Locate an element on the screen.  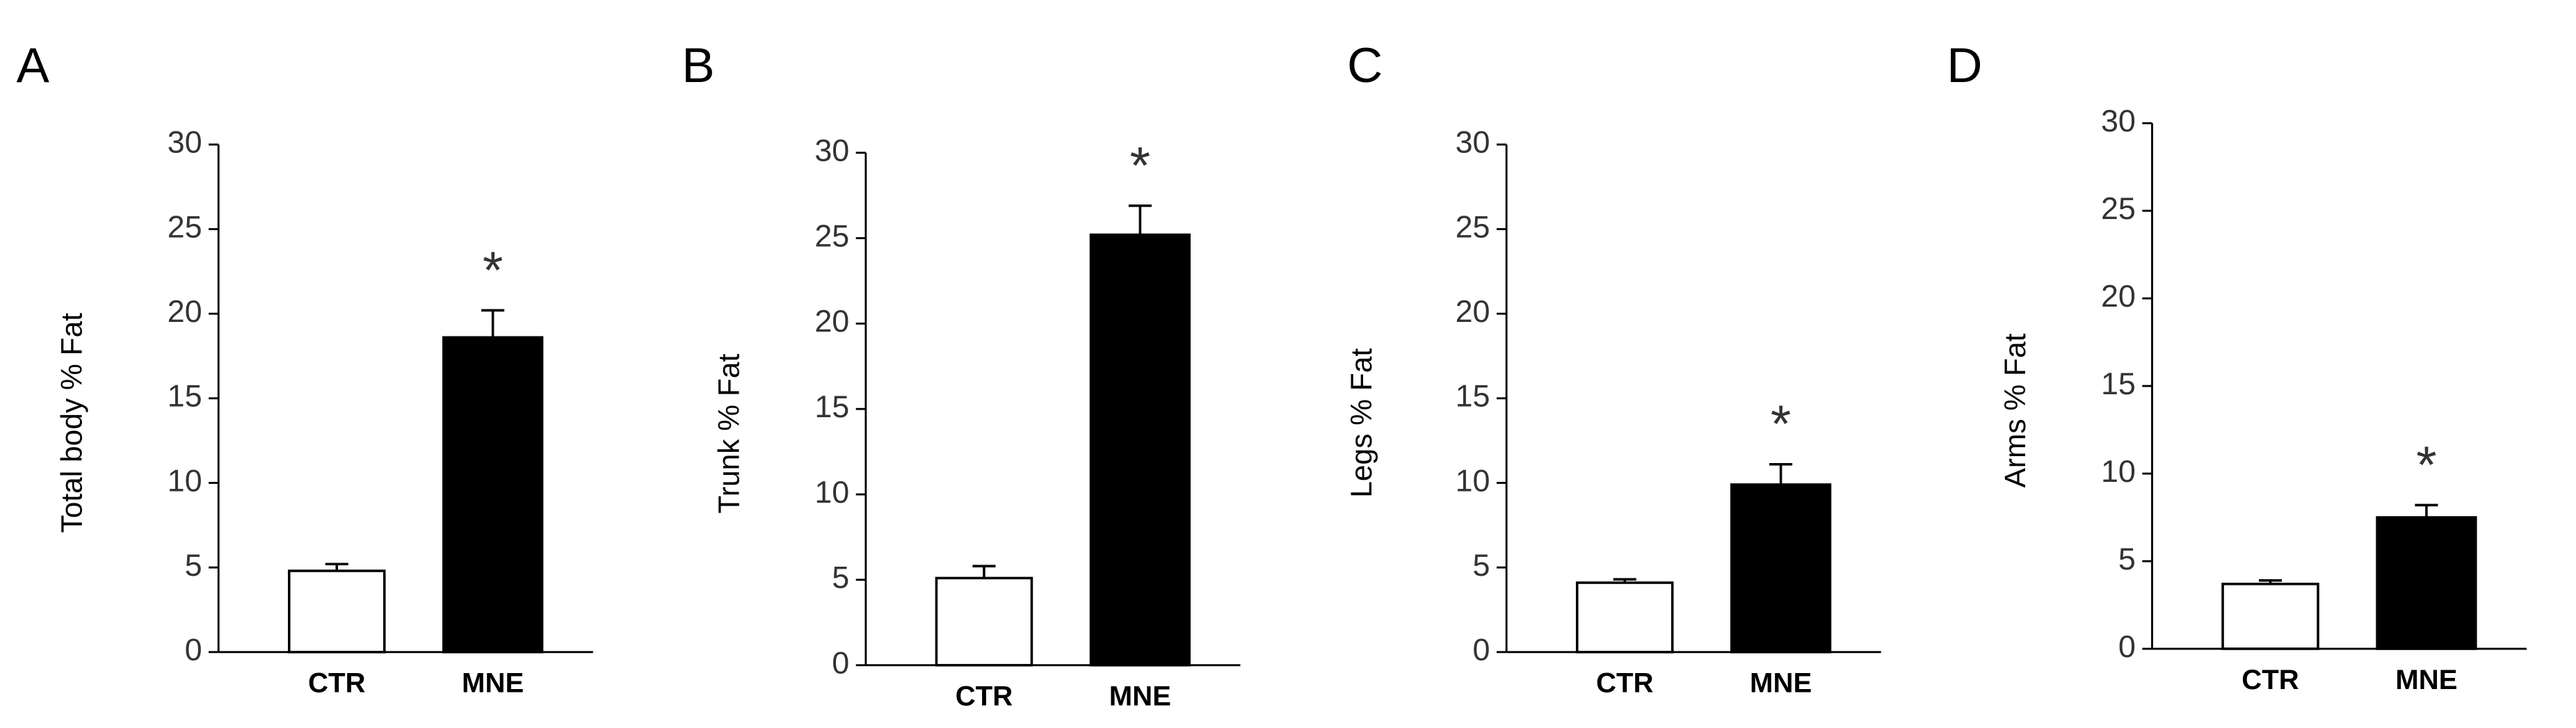
y-axis-label: Total body % Fat is located at coordinates (72, 423).